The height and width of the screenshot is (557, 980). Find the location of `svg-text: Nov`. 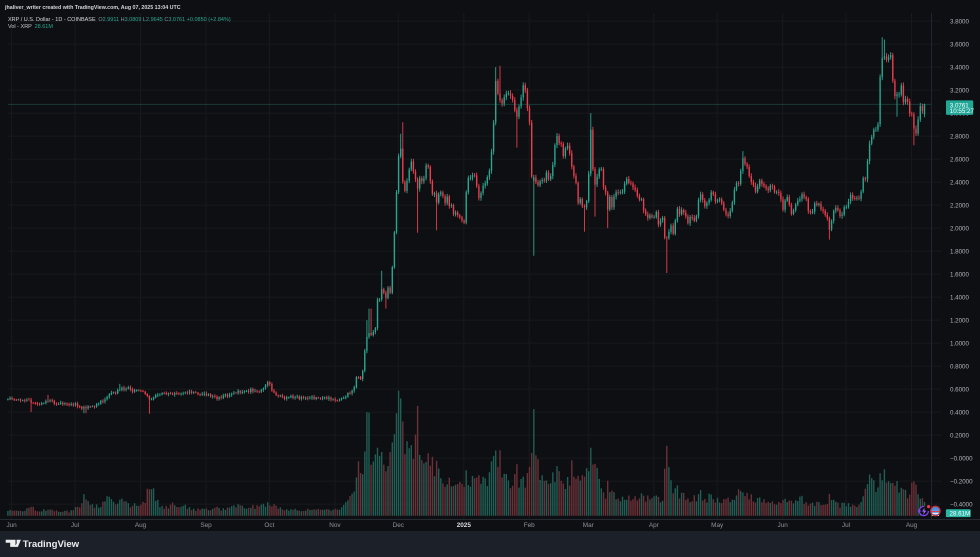

svg-text: Nov is located at coordinates (335, 525).